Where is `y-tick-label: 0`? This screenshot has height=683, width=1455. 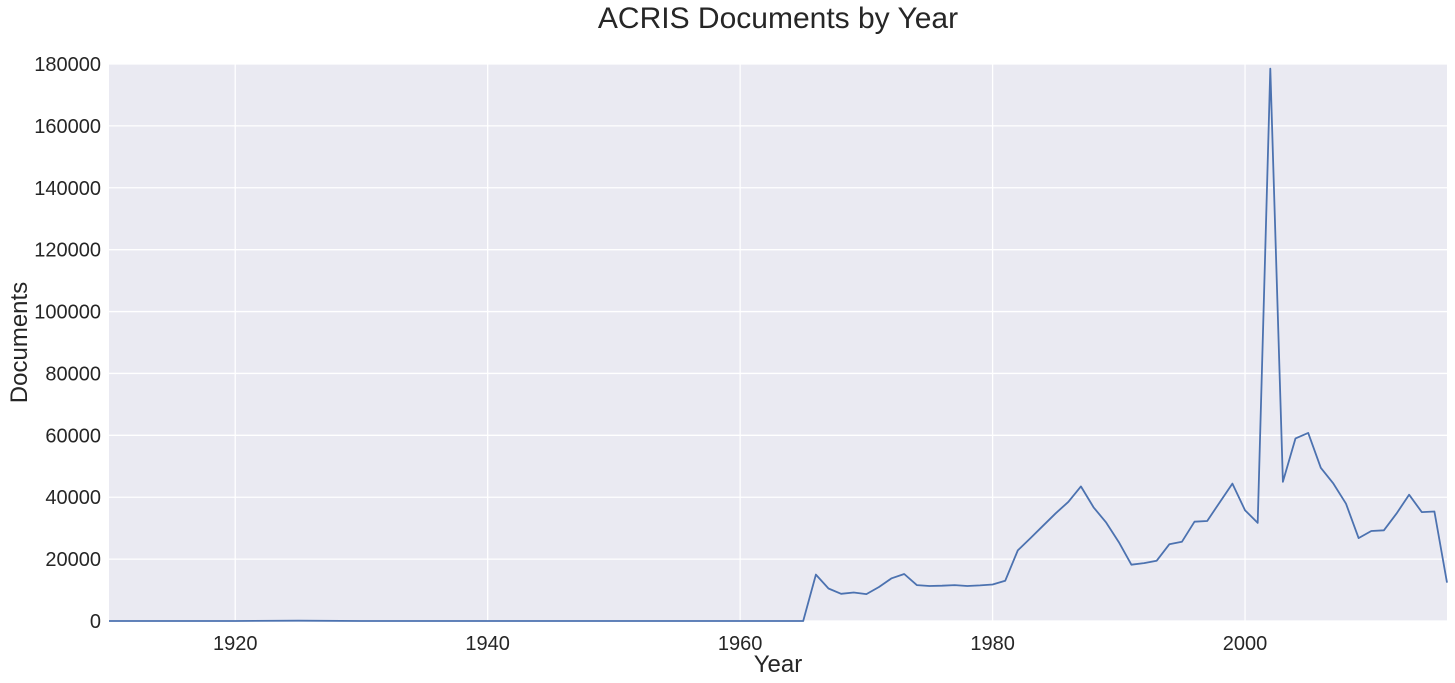
y-tick-label: 0 is located at coordinates (95, 622).